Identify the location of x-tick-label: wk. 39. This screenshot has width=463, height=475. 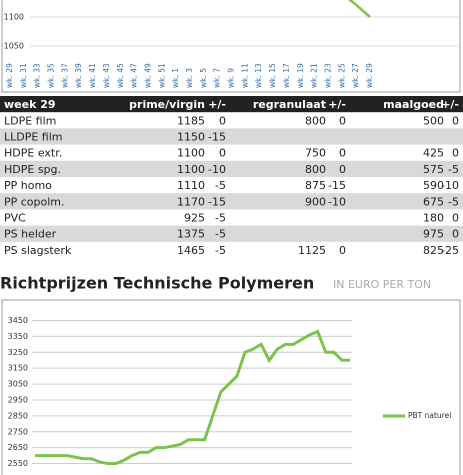
(78, 75).